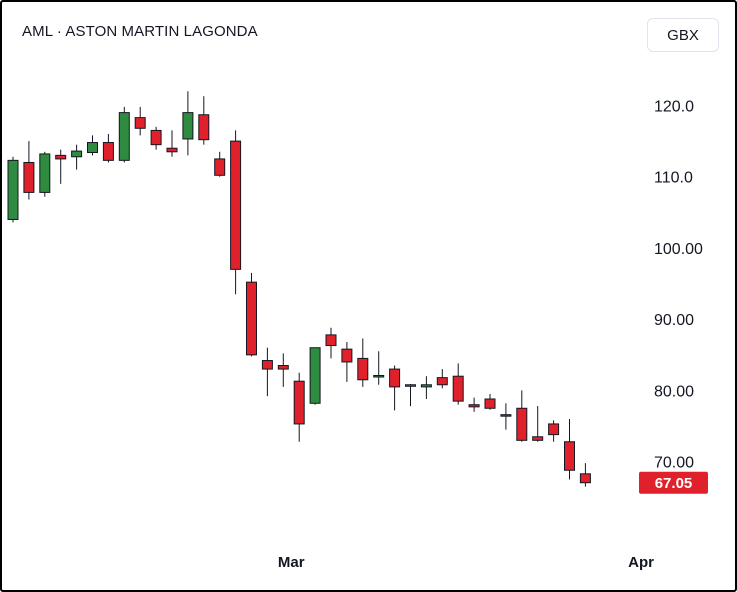 The width and height of the screenshot is (737, 592). I want to click on last-price-label: 67.05, so click(674, 483).